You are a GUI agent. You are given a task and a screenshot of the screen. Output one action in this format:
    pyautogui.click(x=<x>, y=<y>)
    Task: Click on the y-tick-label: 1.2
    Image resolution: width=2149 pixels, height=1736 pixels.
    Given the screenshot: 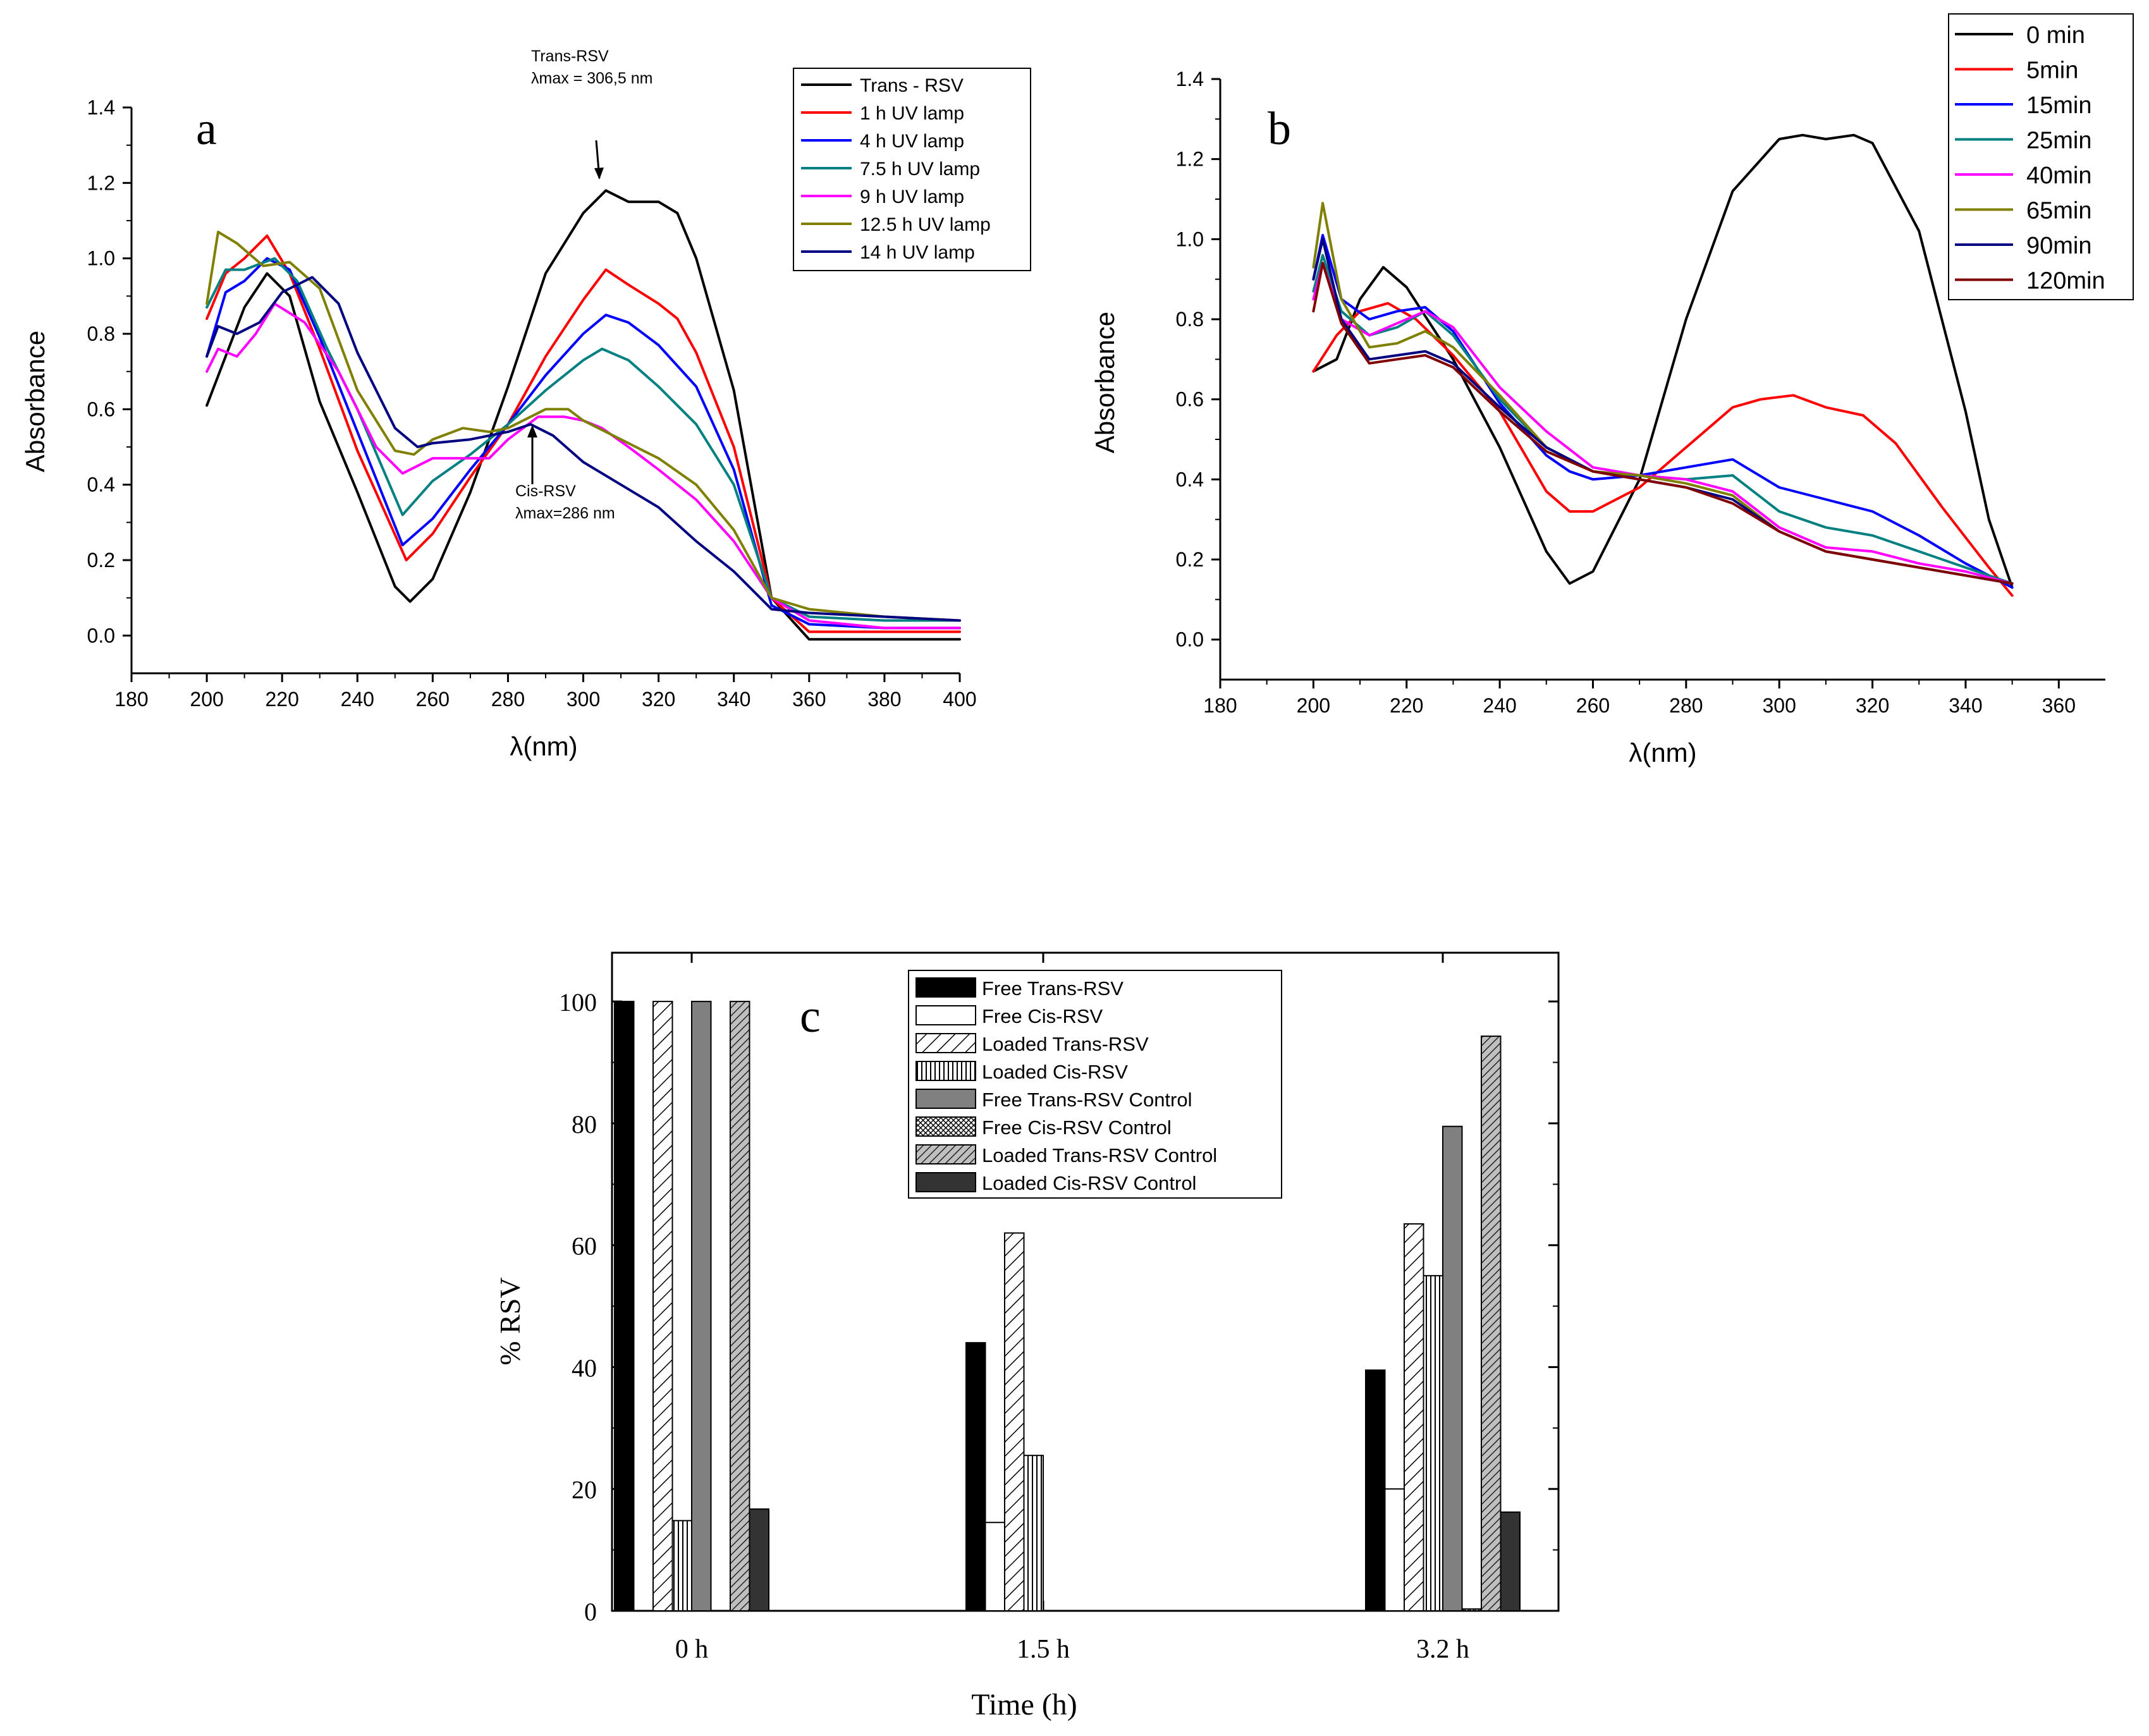 What is the action you would take?
    pyautogui.click(x=1190, y=159)
    